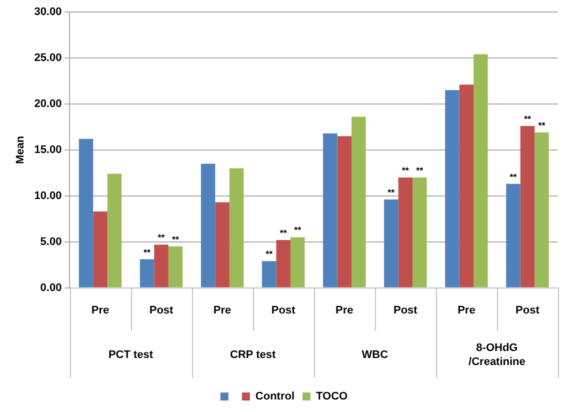 The image size is (574, 412). What do you see at coordinates (48, 196) in the screenshot?
I see `y-tick-label: 10.00` at bounding box center [48, 196].